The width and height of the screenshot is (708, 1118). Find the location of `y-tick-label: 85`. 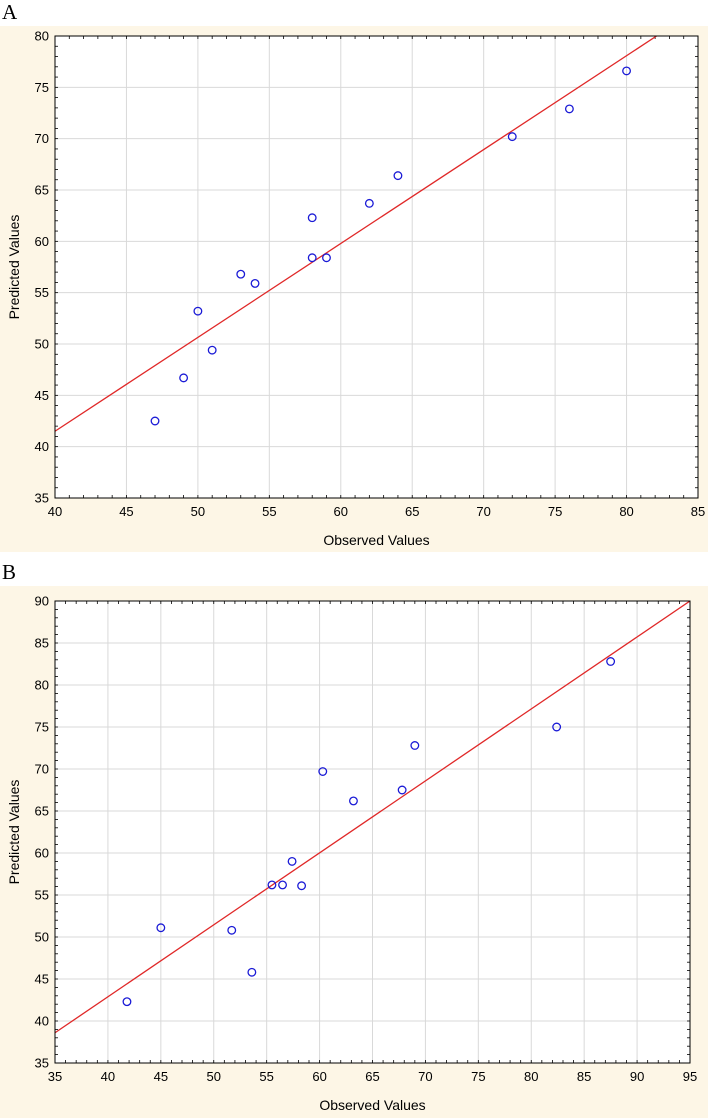

y-tick-label: 85 is located at coordinates (42, 643).